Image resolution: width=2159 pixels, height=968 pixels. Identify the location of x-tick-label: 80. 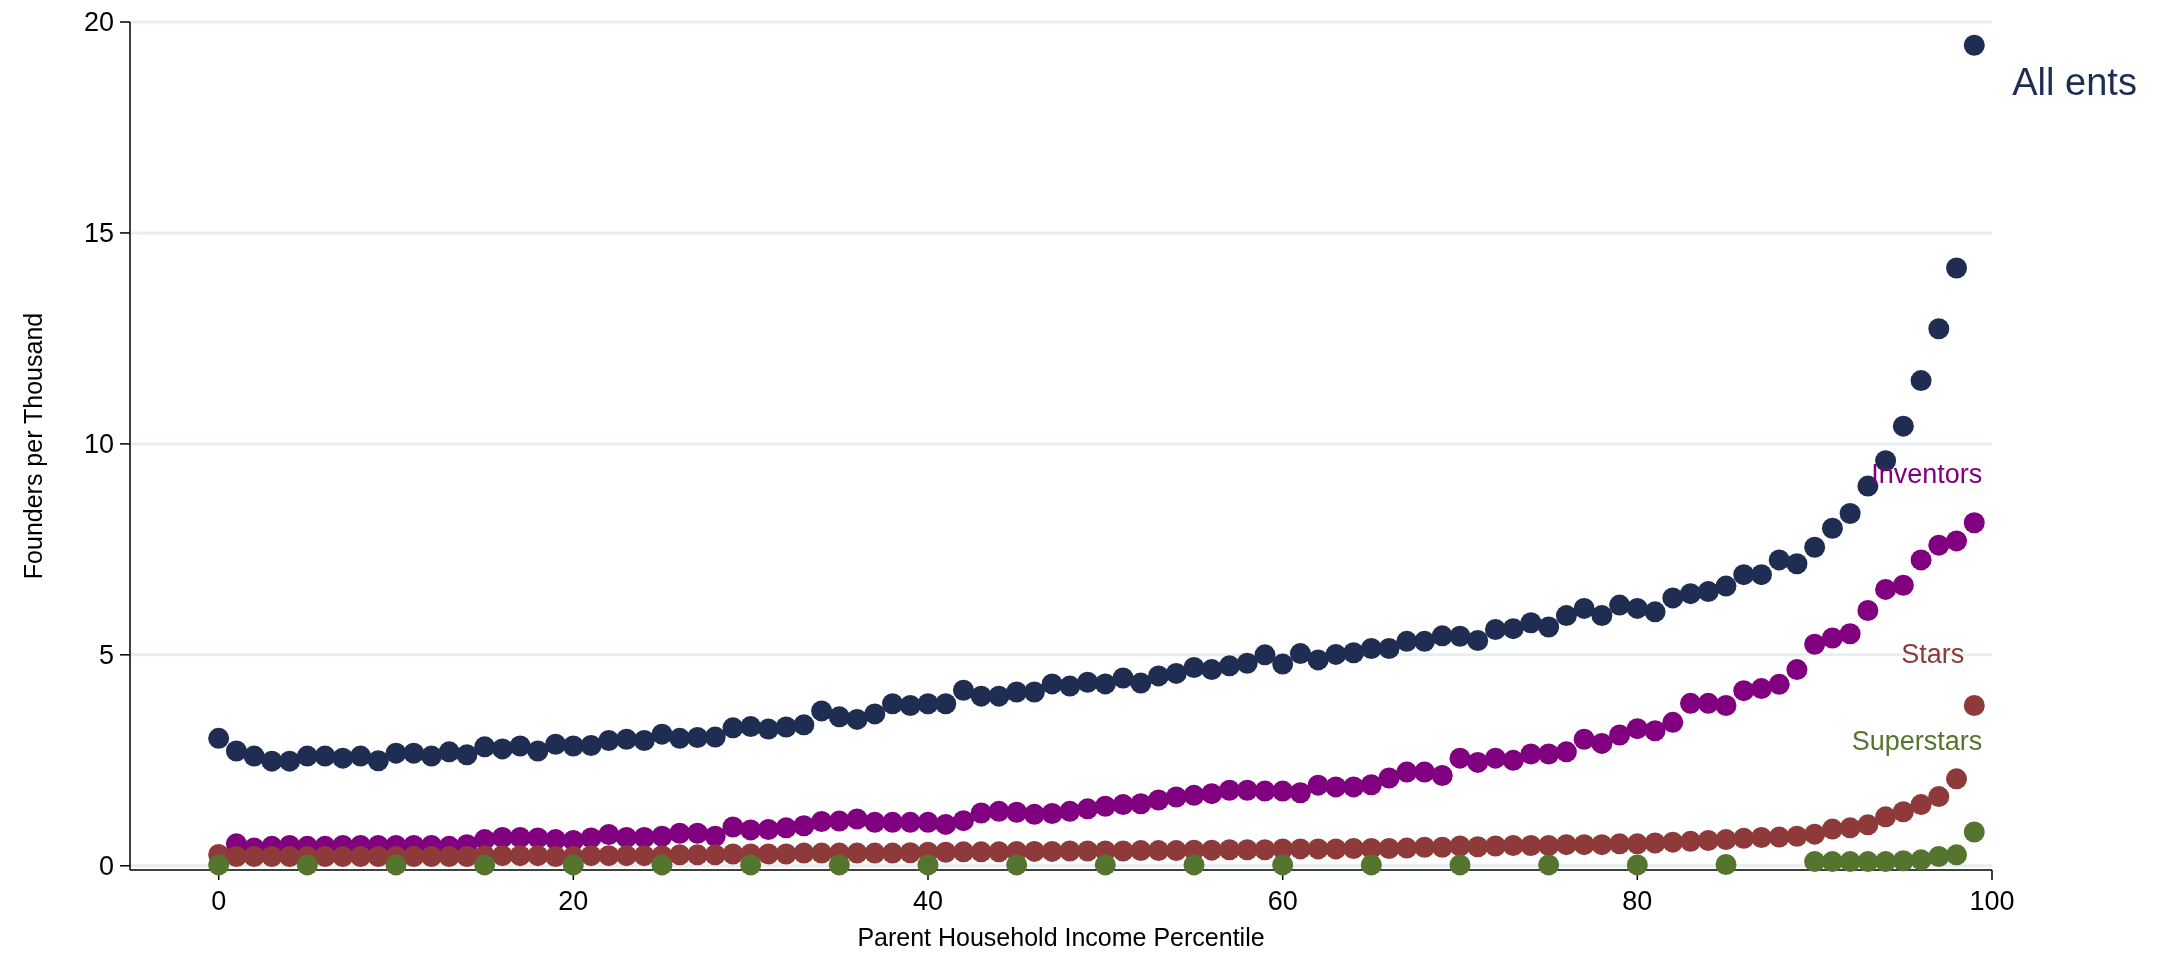
(1637, 901).